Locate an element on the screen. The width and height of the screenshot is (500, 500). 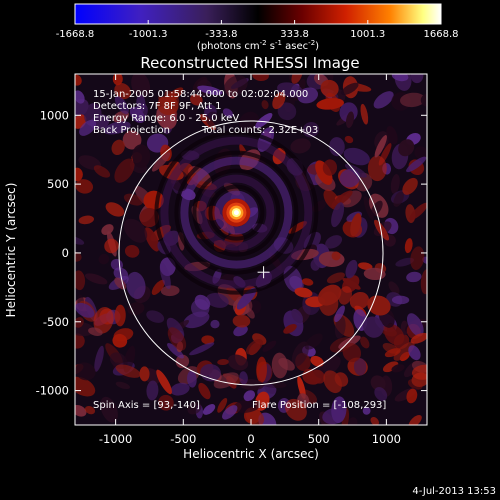
x-axis-label: Heliocentric X (arcsec) is located at coordinates (251, 454).